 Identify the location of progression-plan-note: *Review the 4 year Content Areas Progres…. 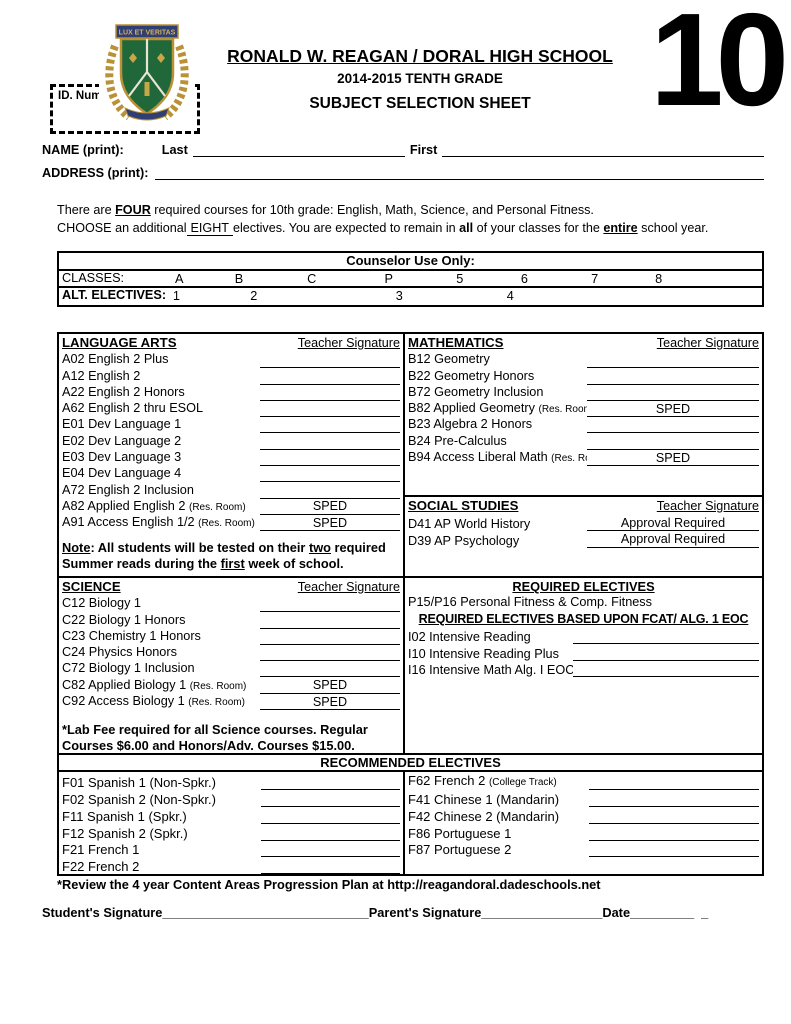
(329, 884).